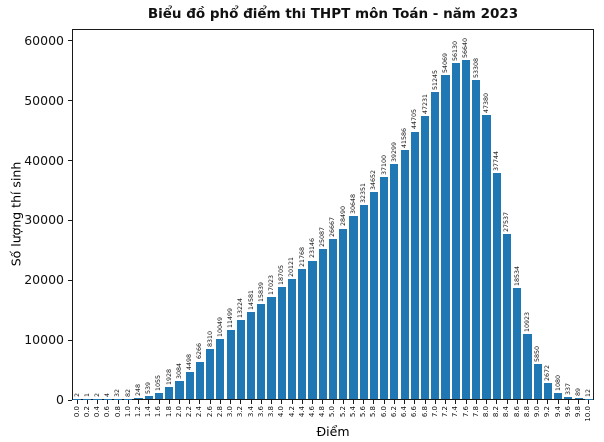 This screenshot has width=604, height=442. I want to click on bar-value-label-wrap: 2672, so click(548, 373).